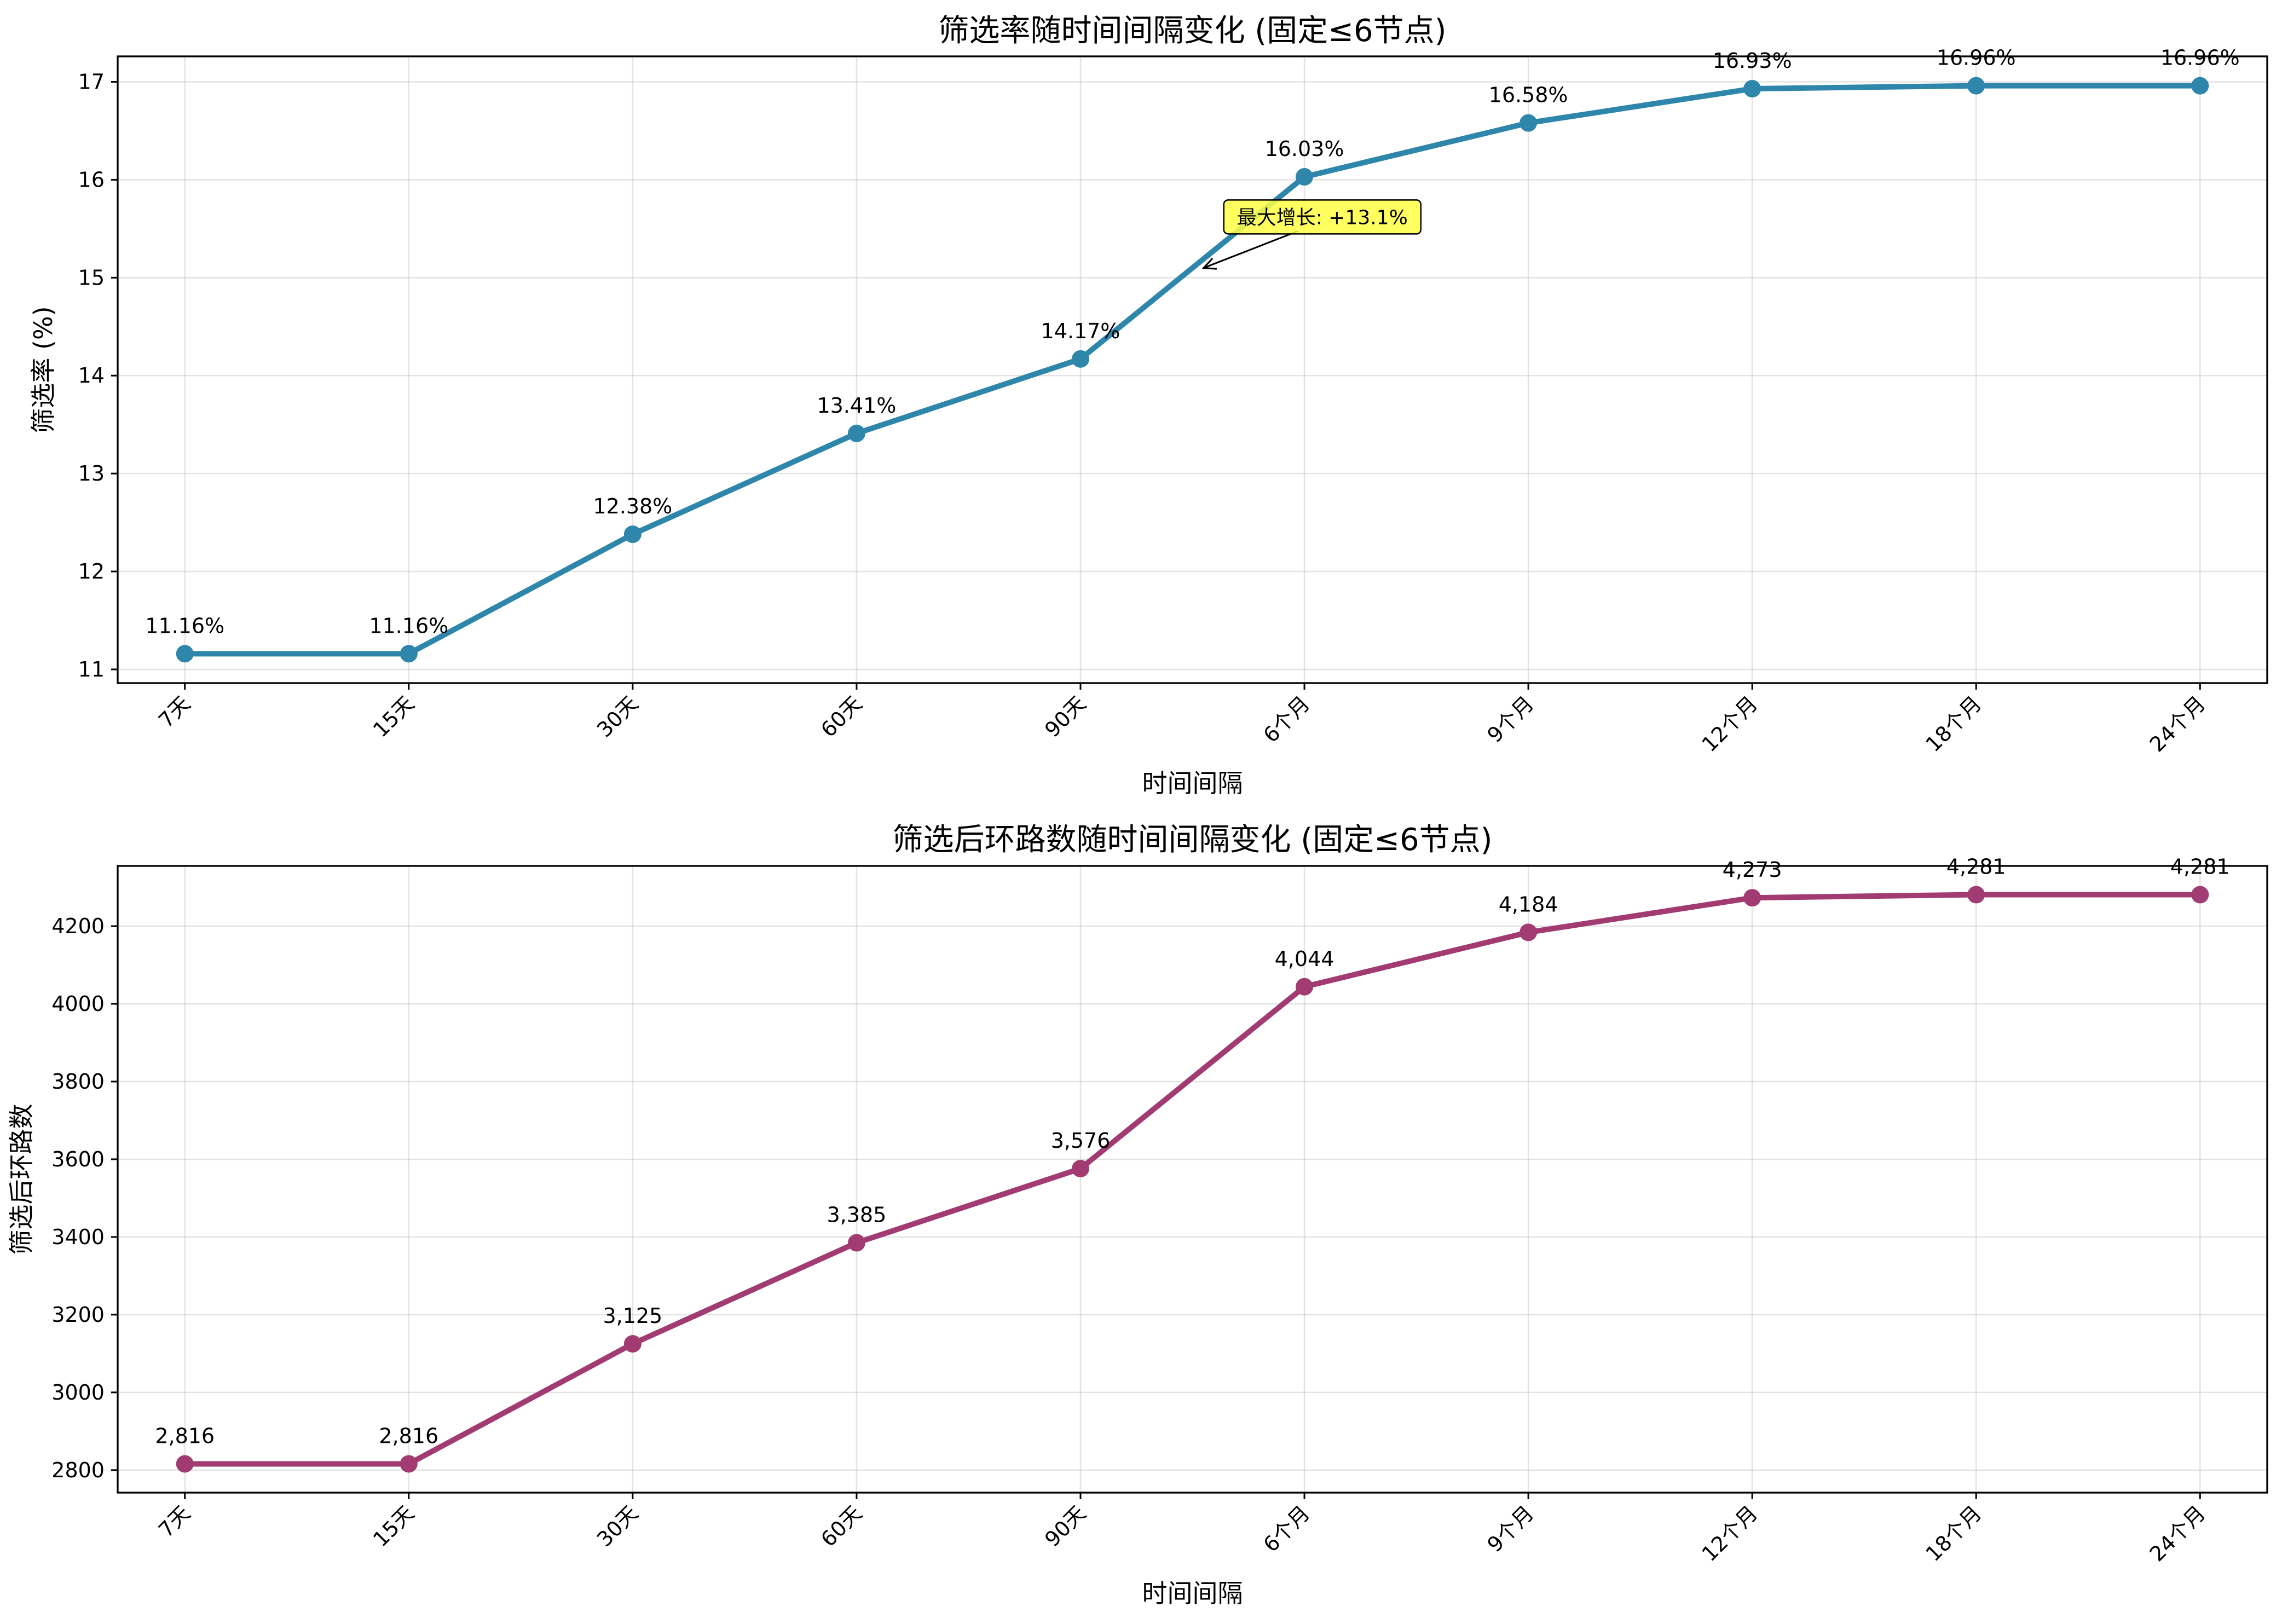 The height and width of the screenshot is (1624, 2282). I want to click on rate-ytick-label: 14, so click(92, 375).